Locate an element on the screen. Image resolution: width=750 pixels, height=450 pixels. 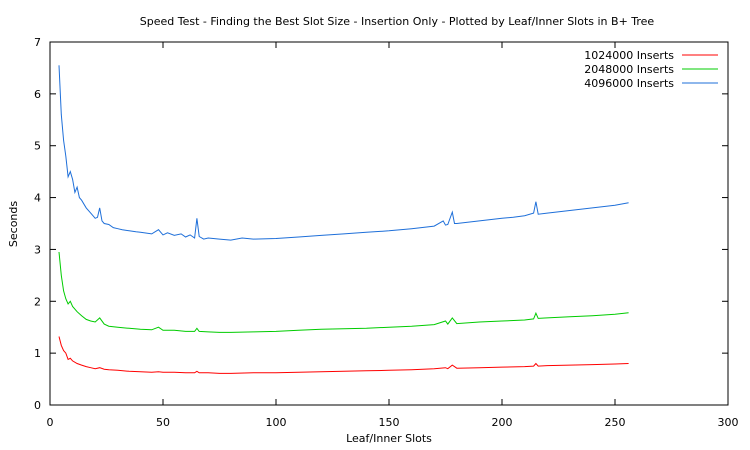
y-axis-label: Seconds is located at coordinates (13, 224).